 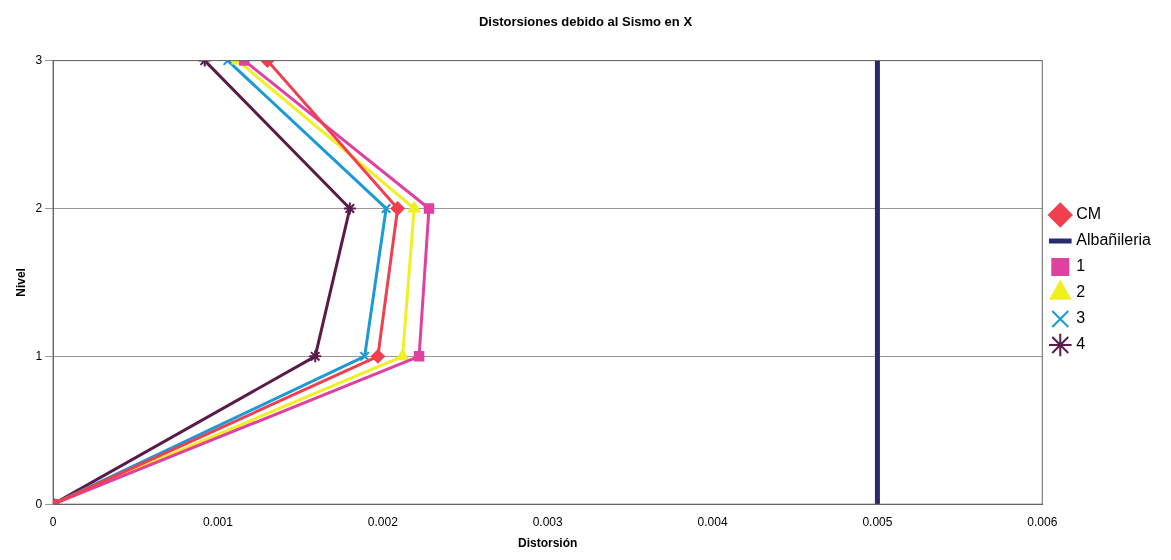 What do you see at coordinates (548, 521) in the screenshot?
I see `x-tick-label: 0.003` at bounding box center [548, 521].